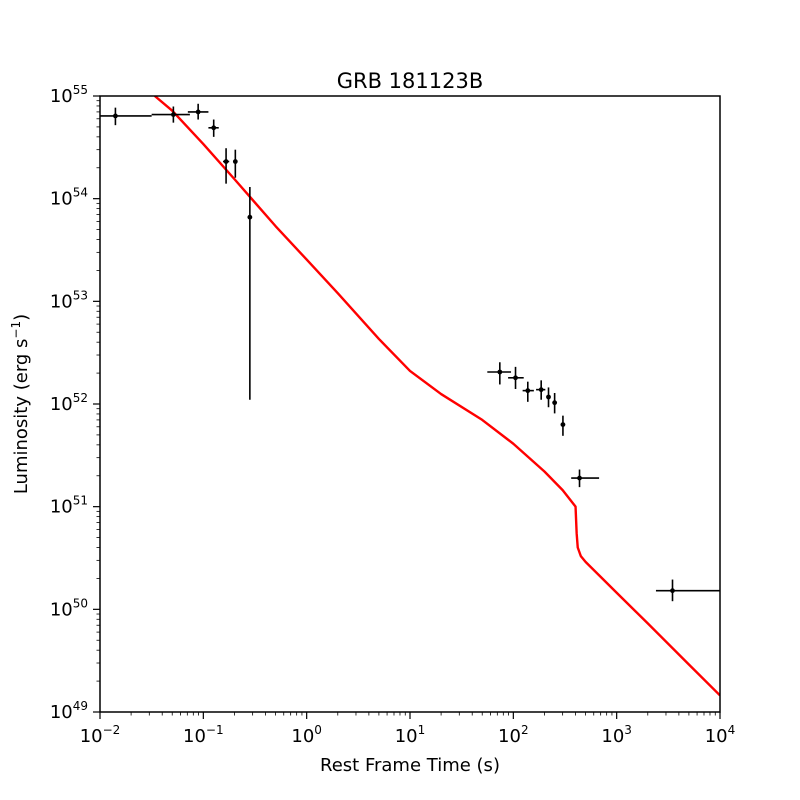 This screenshot has height=800, width=800. I want to click on y-tick-label: 1053, so click(69, 300).